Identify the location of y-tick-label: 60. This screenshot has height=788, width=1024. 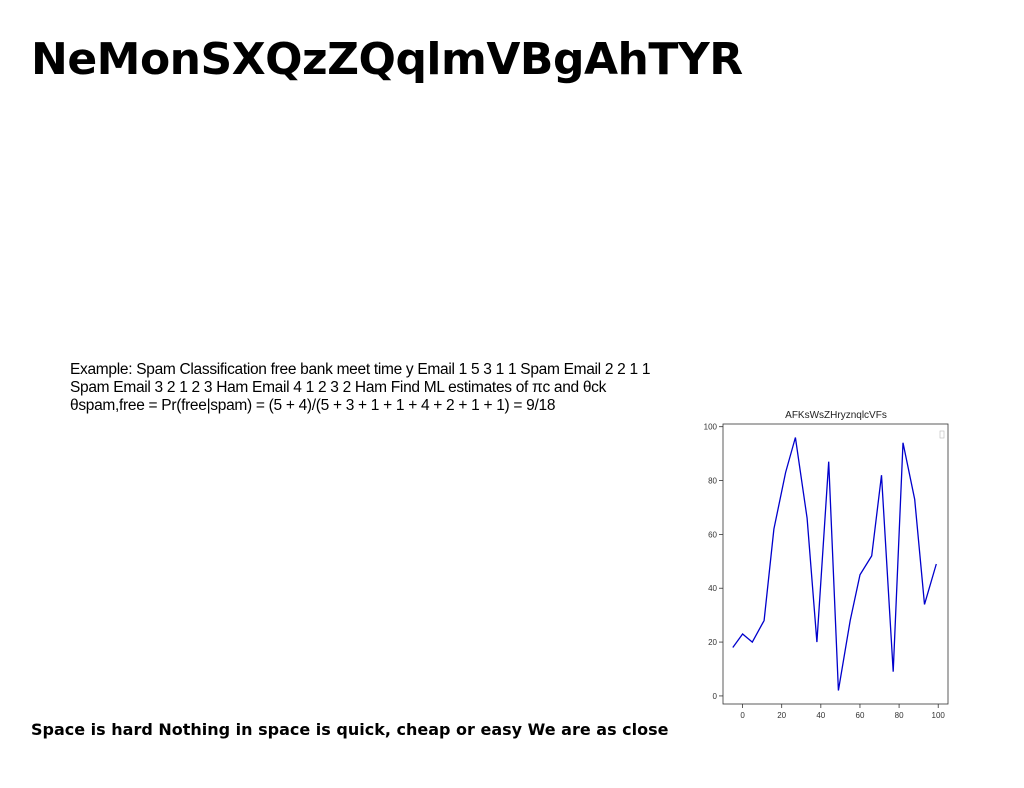
(712, 534).